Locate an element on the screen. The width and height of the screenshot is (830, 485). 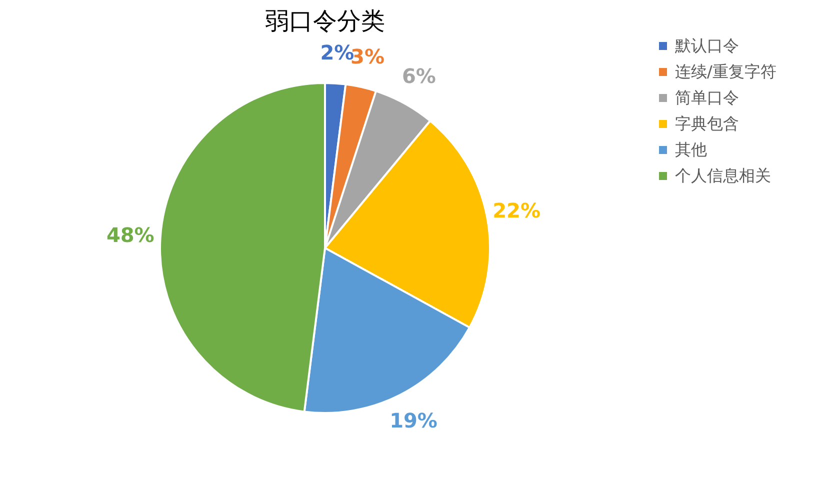
legend-label: 简单口令 is located at coordinates (707, 97).